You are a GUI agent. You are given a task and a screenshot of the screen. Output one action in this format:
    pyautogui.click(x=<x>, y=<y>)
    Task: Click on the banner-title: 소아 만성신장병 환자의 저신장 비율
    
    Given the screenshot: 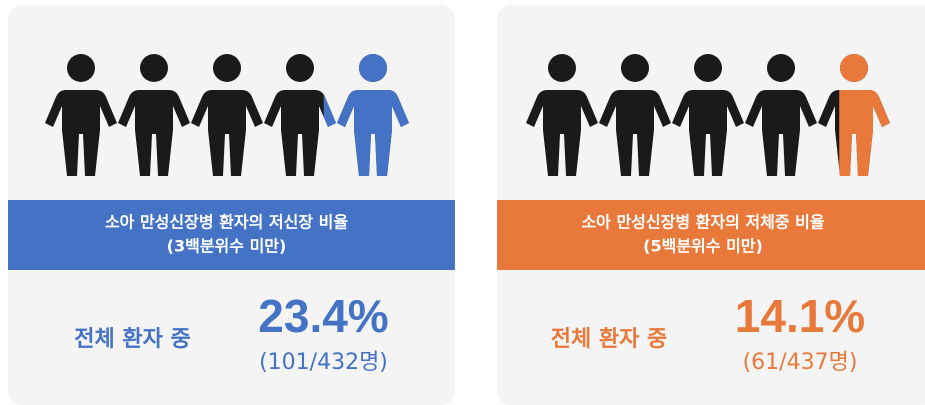 What is the action you would take?
    pyautogui.click(x=226, y=222)
    